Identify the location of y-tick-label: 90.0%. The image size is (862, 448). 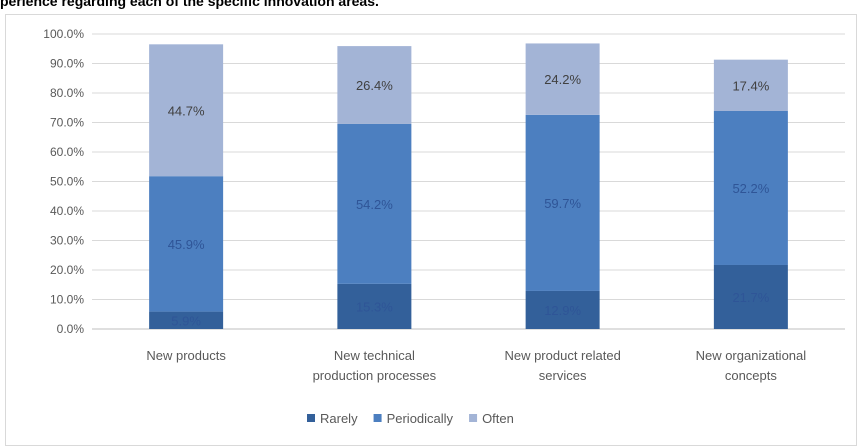
(67, 64).